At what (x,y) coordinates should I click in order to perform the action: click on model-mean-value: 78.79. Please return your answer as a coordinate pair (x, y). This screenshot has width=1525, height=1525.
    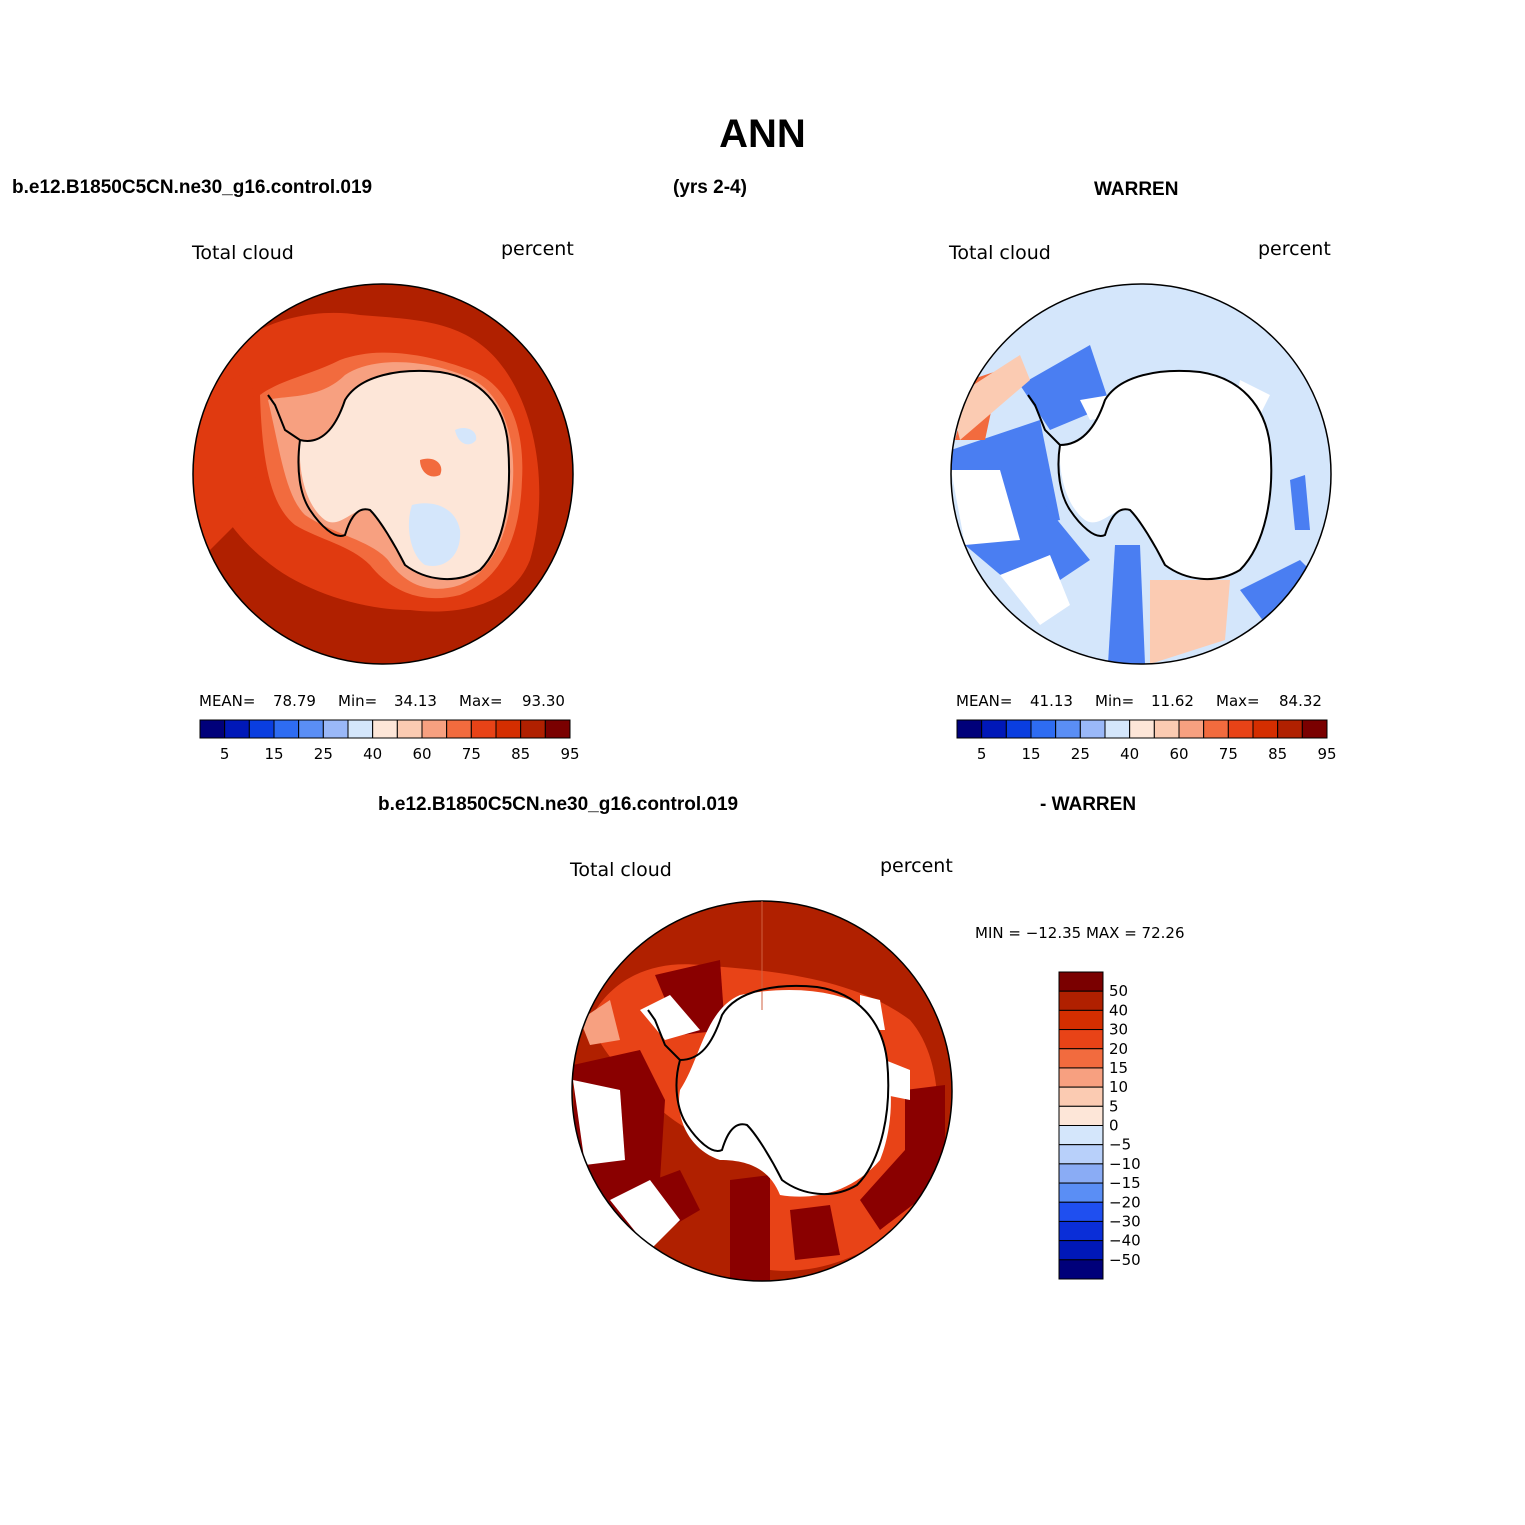
    Looking at the image, I should click on (294, 701).